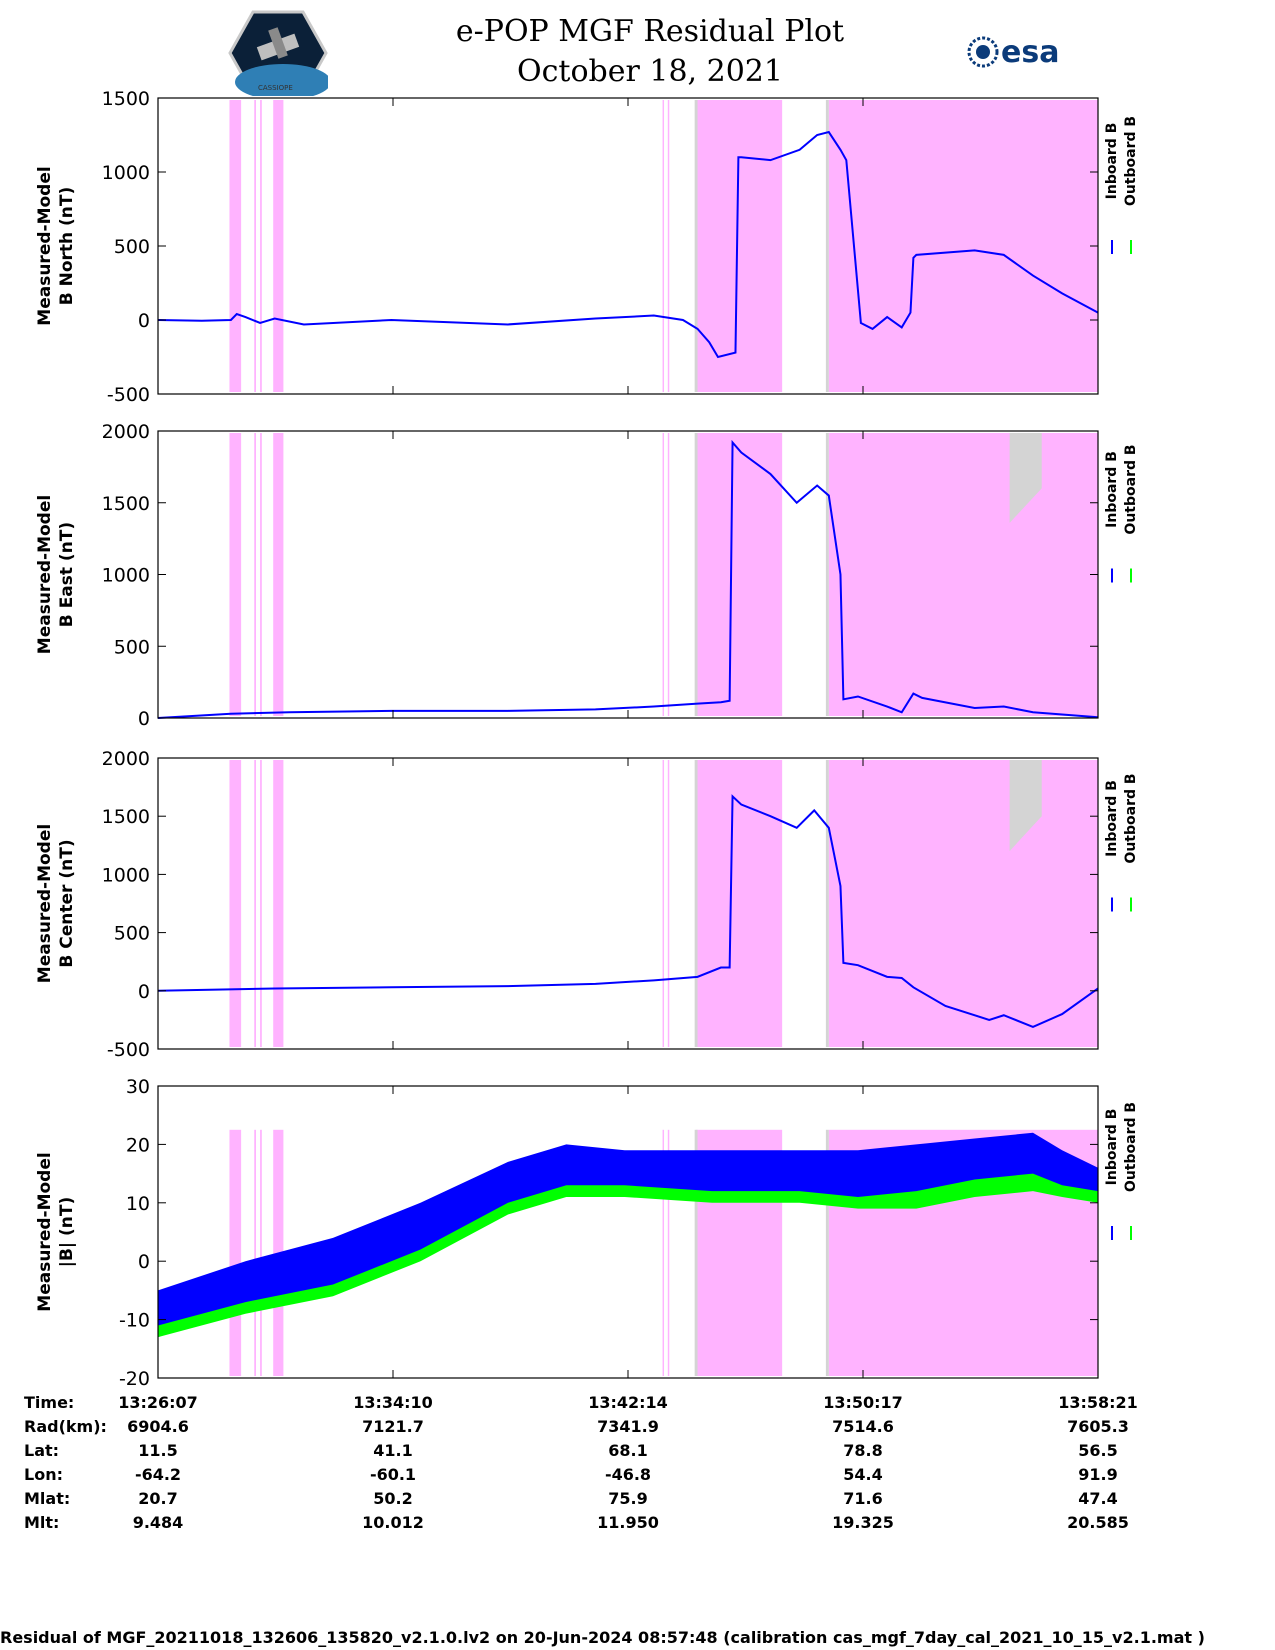  What do you see at coordinates (138, 1145) in the screenshot?
I see `y-tick-label: 20` at bounding box center [138, 1145].